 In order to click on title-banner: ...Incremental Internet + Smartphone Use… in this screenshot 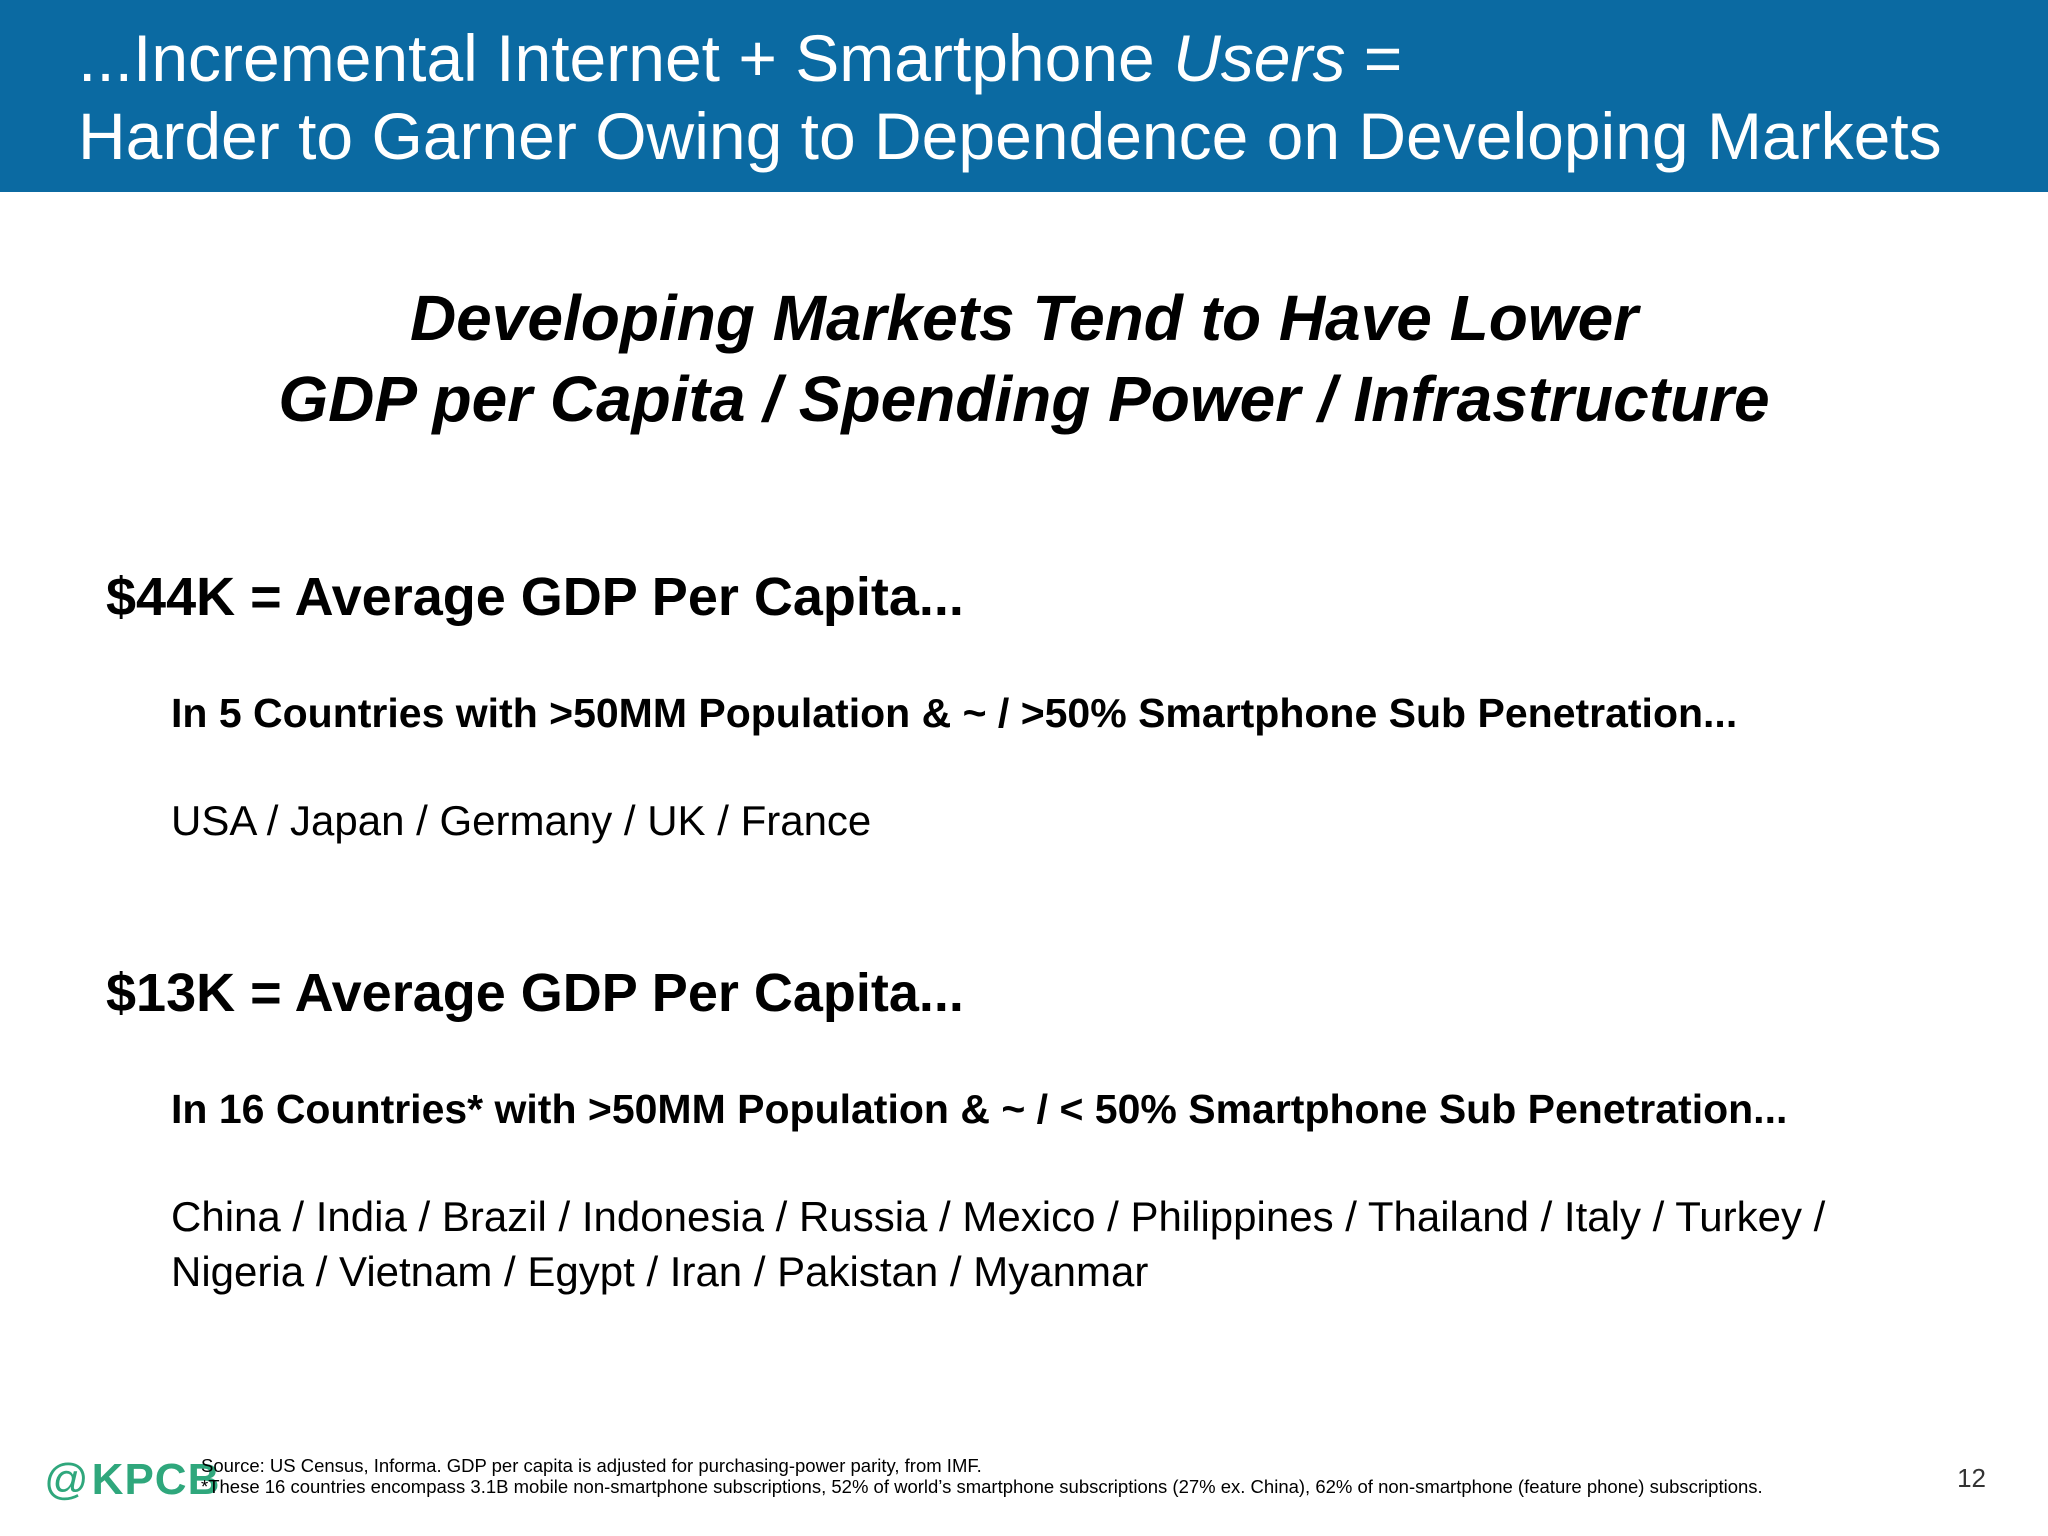, I will do `click(1024, 96)`.